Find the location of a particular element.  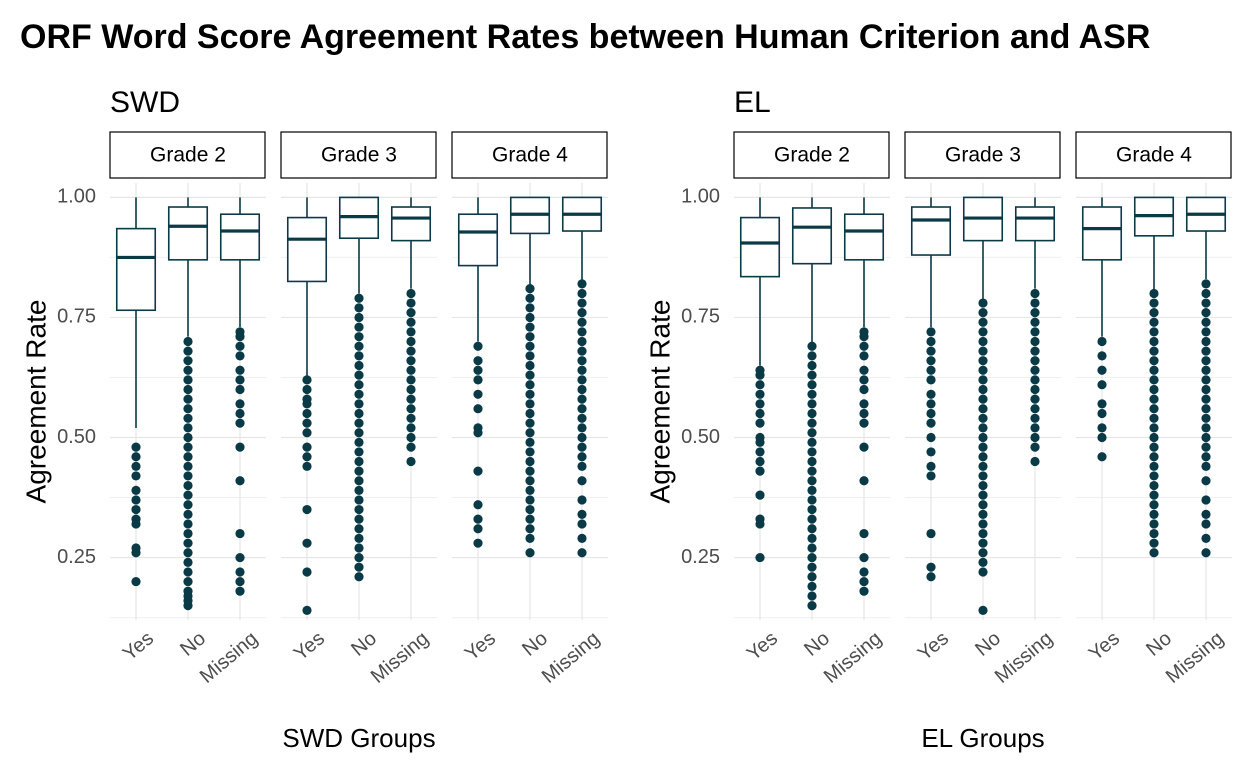

facet-strip-label: Grade 3 is located at coordinates (359, 155).